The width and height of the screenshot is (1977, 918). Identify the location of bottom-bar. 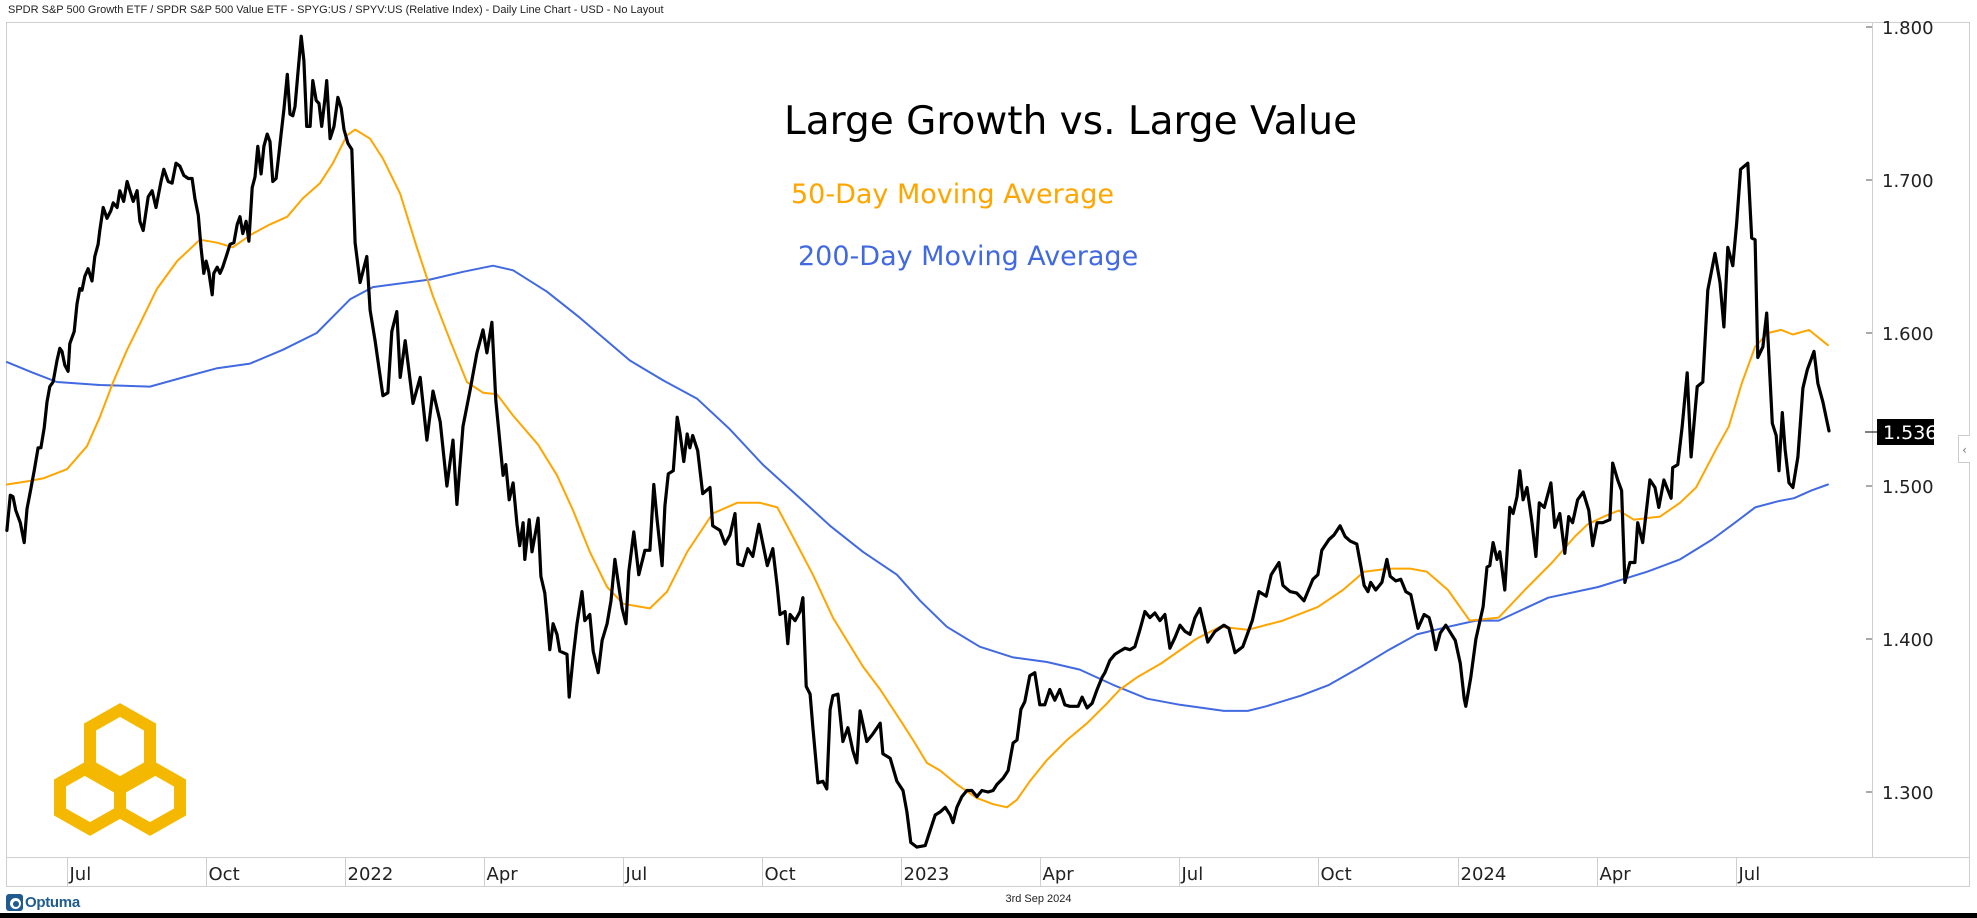
(988, 915).